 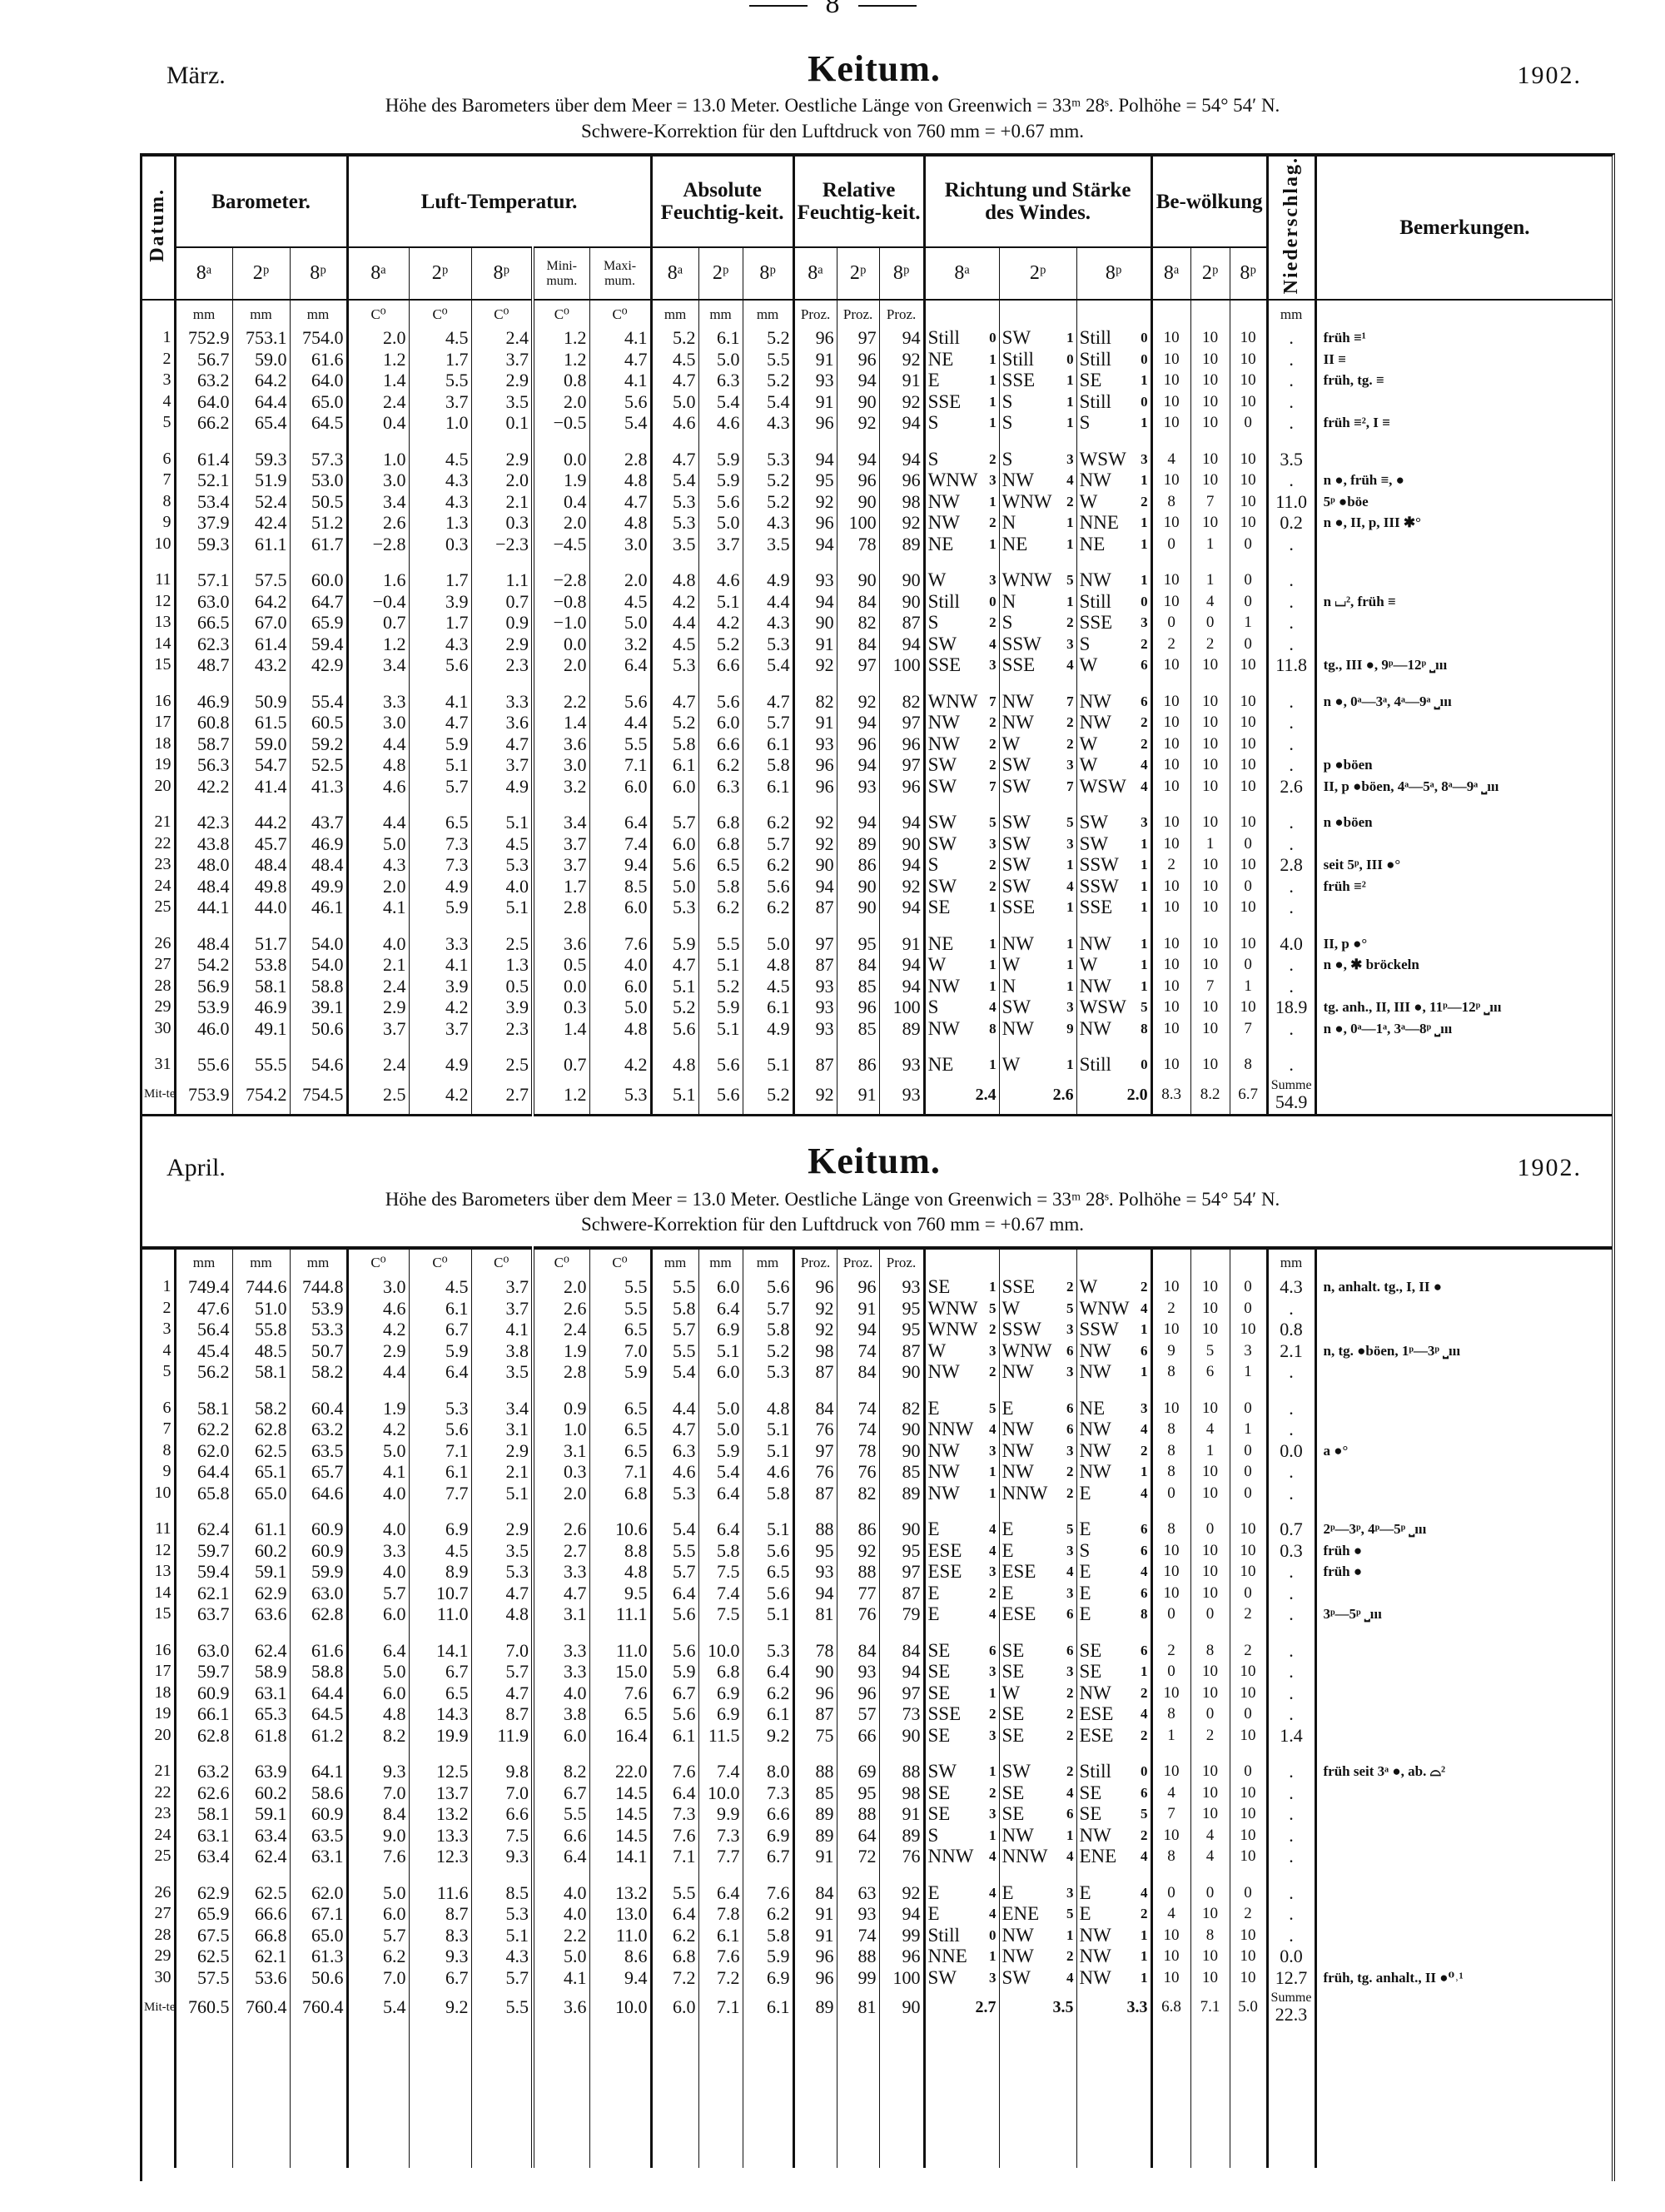 I want to click on wind-2p: SW 4, so click(x=1037, y=1977).